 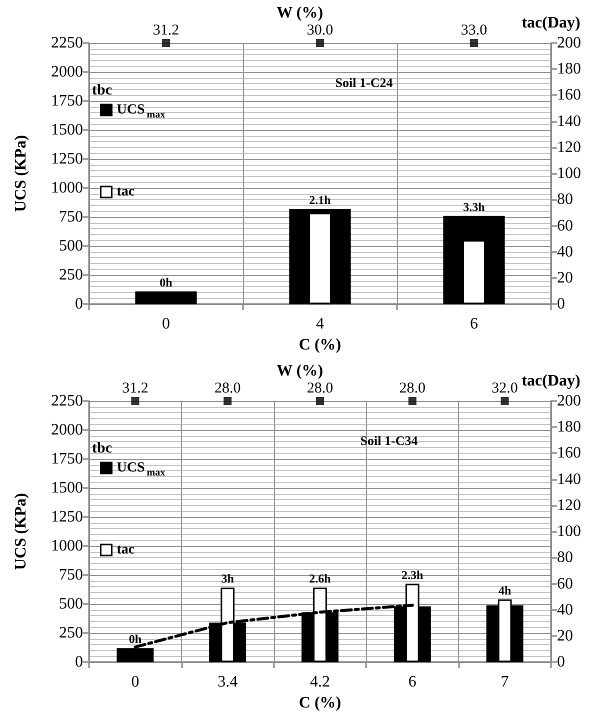 What do you see at coordinates (505, 388) in the screenshot?
I see `annotation: 32.0` at bounding box center [505, 388].